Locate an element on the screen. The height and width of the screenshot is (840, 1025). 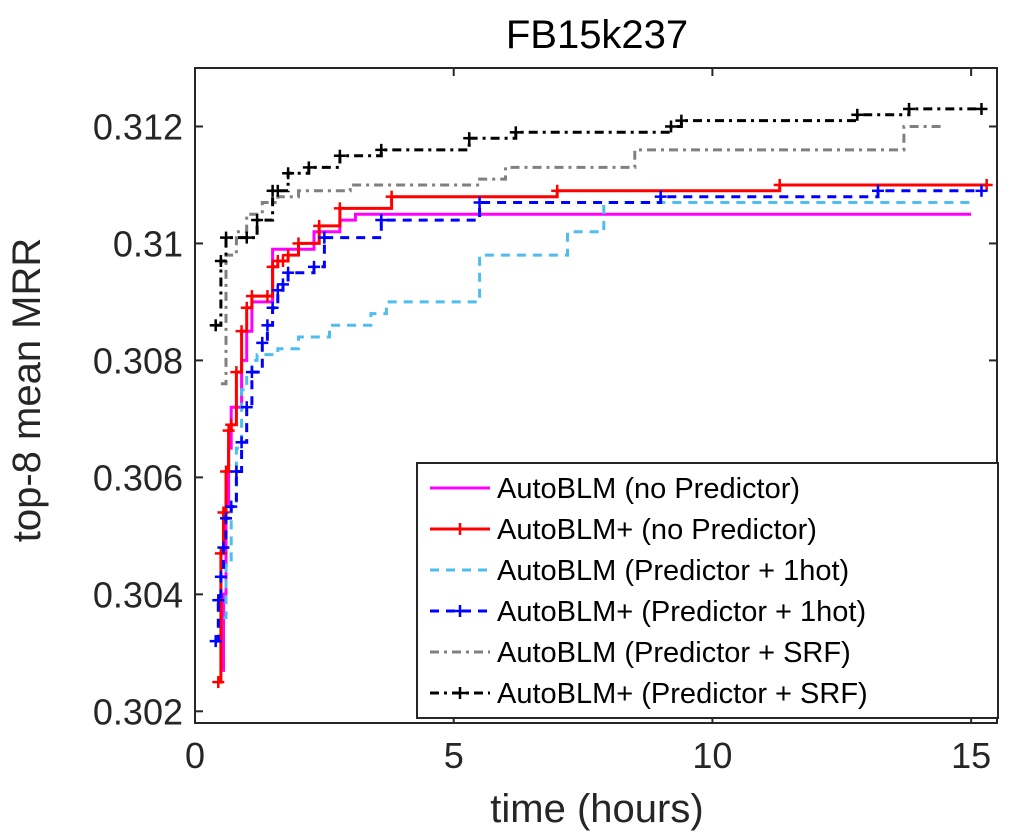
legend-item-5: AutoBLM+ (Predictor + SRF) is located at coordinates (649, 694).